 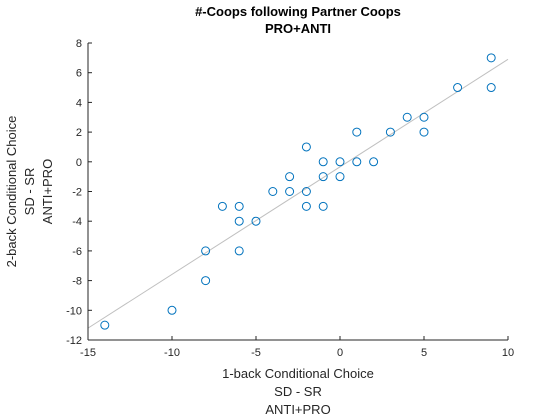 I want to click on y-axis-label-line: ANTI+PRO, so click(x=47, y=191).